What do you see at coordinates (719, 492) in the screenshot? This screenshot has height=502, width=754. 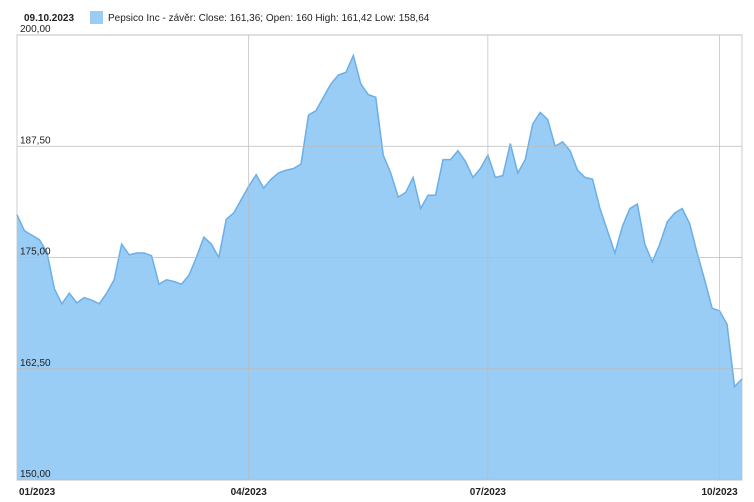 I see `x-tick-label: 10/2023` at bounding box center [719, 492].